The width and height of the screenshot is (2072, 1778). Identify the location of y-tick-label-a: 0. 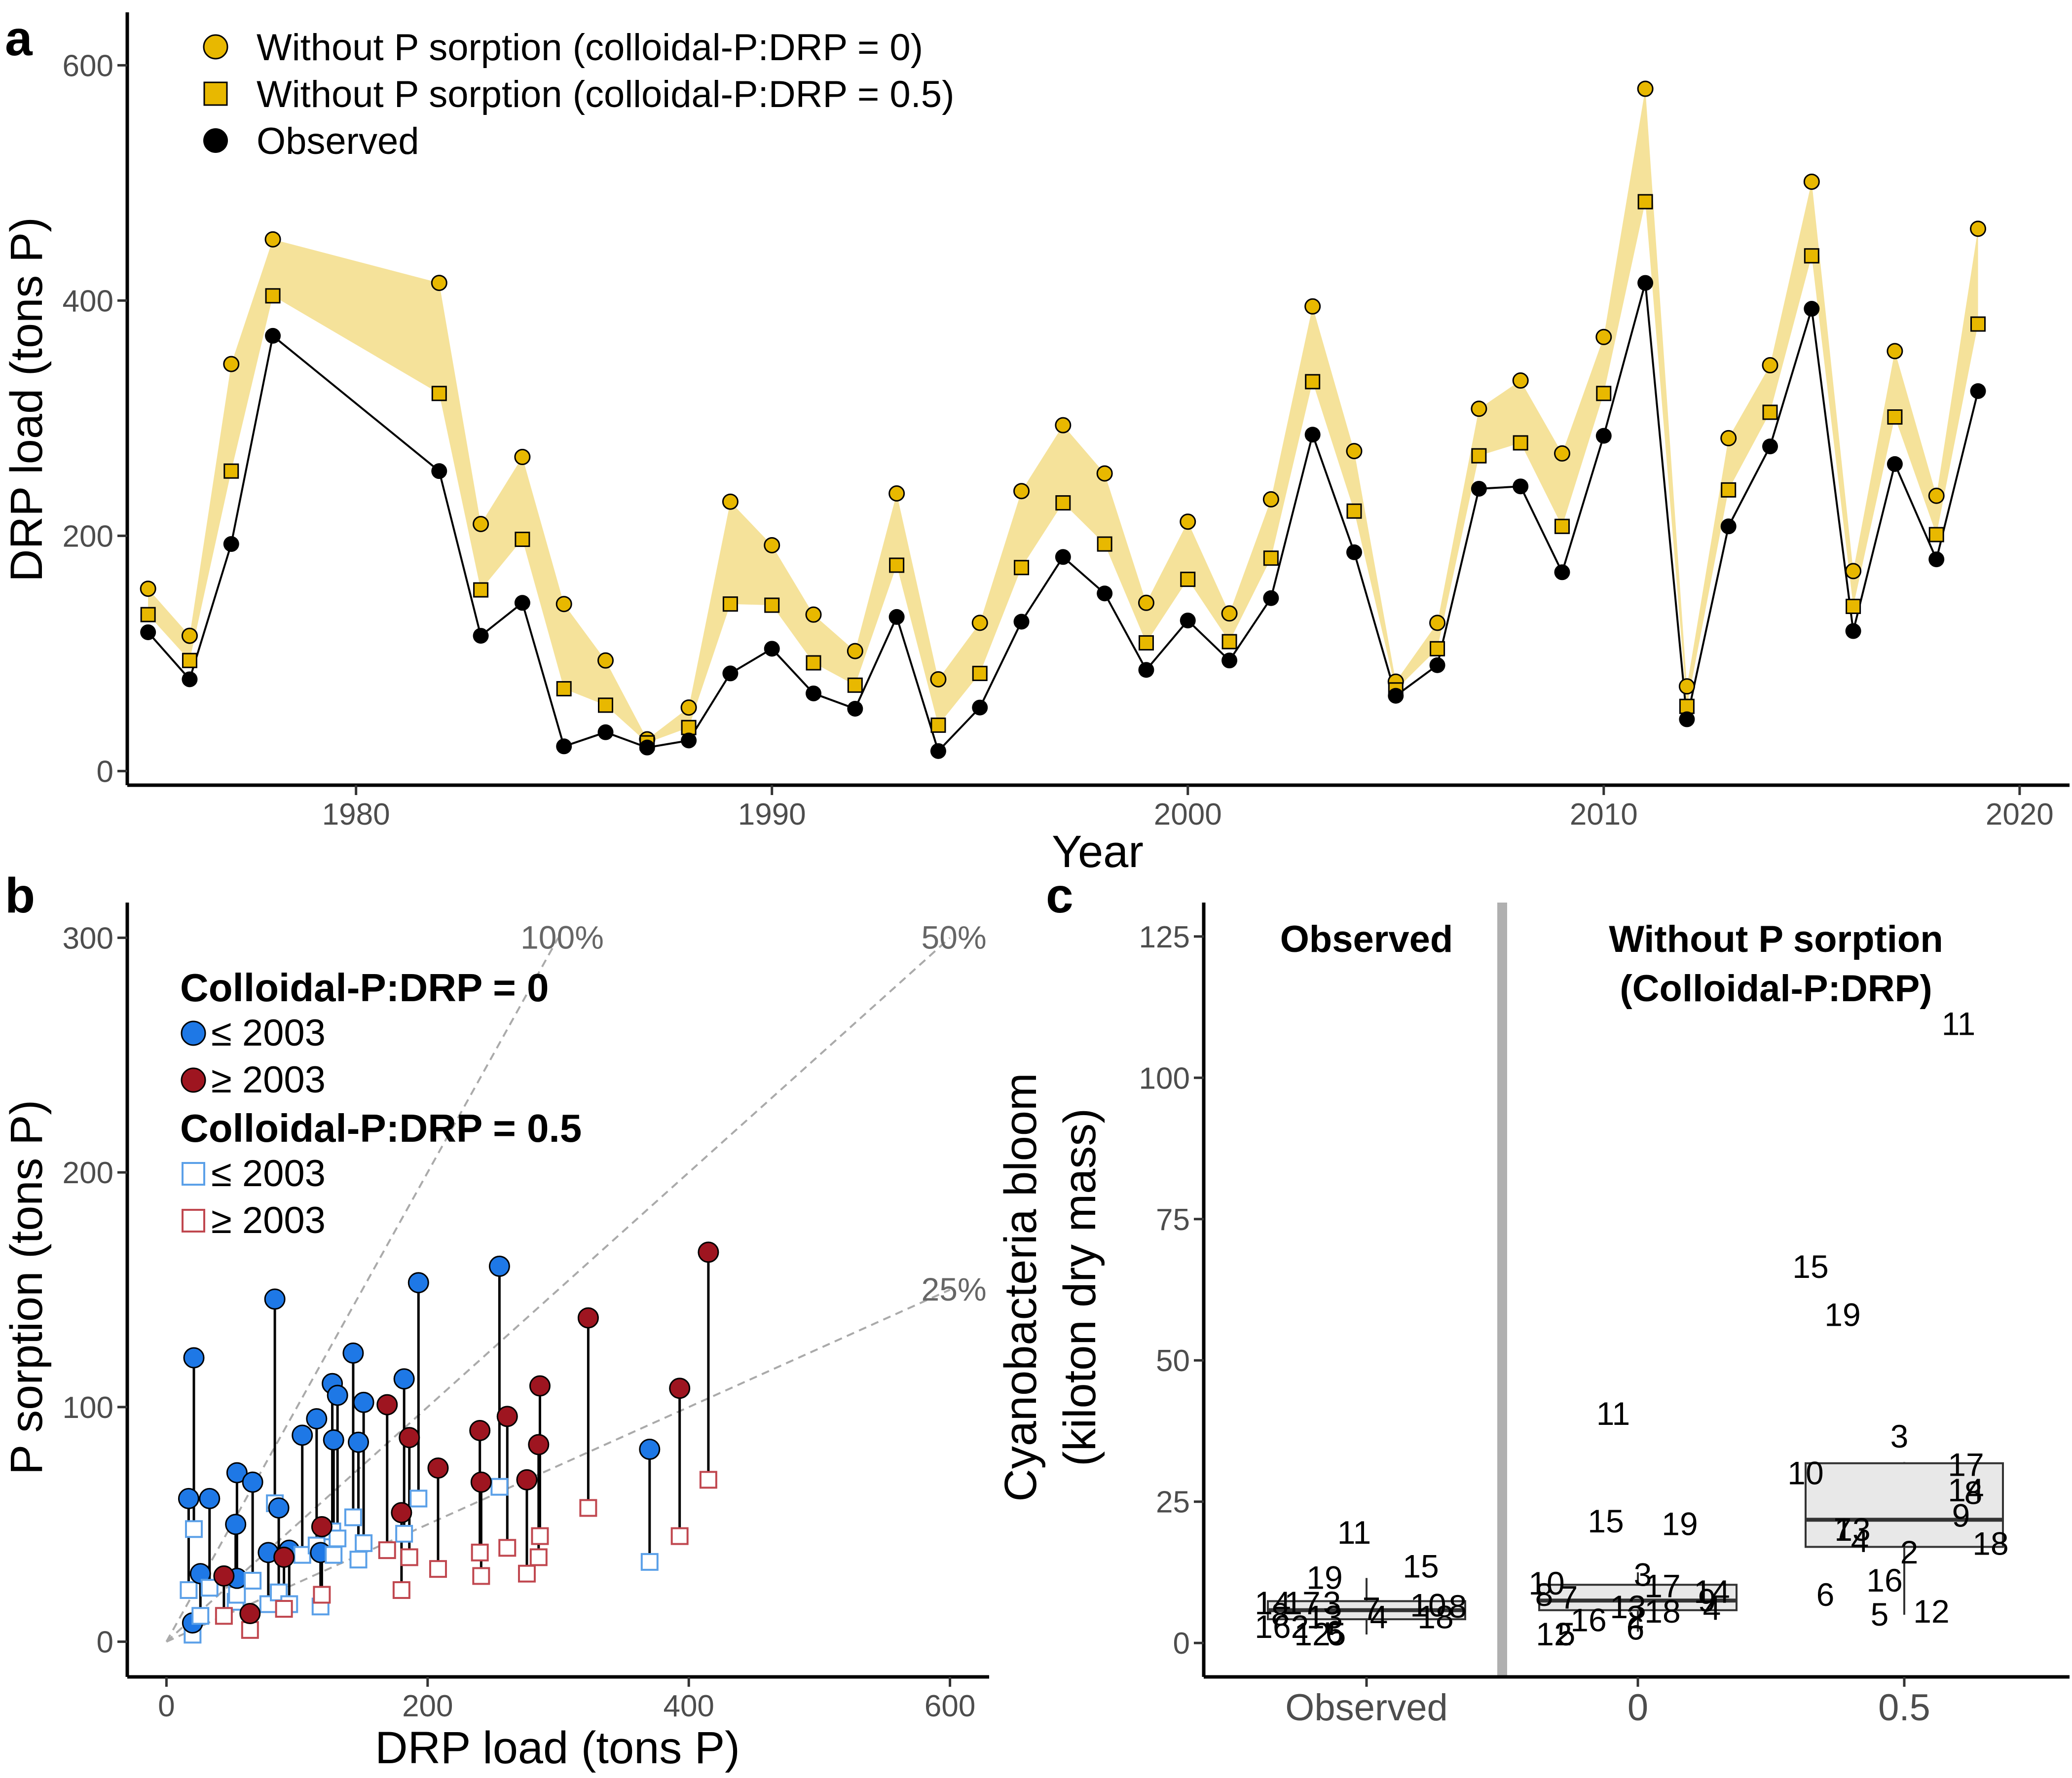
(105, 772).